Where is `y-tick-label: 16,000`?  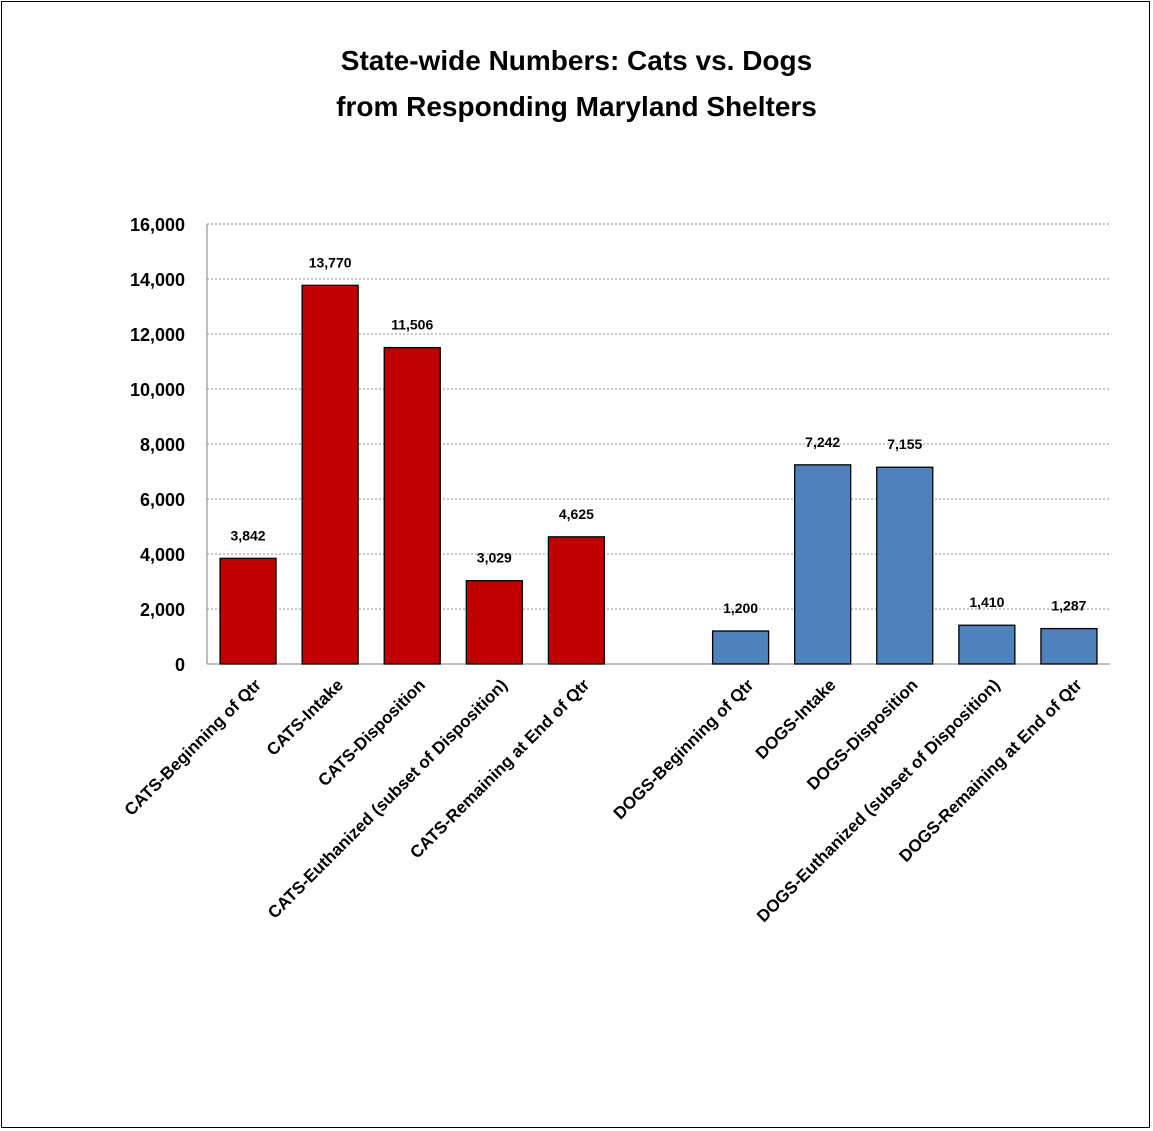 y-tick-label: 16,000 is located at coordinates (157, 225).